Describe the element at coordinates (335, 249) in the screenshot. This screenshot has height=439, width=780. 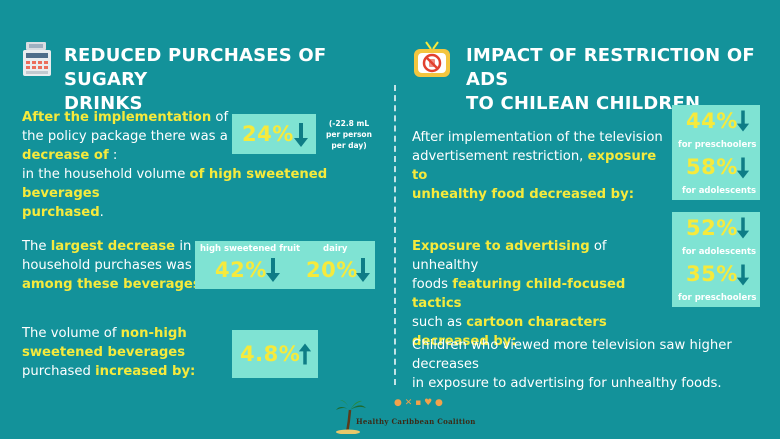
I see `category-label-dairy: dairy` at that location.